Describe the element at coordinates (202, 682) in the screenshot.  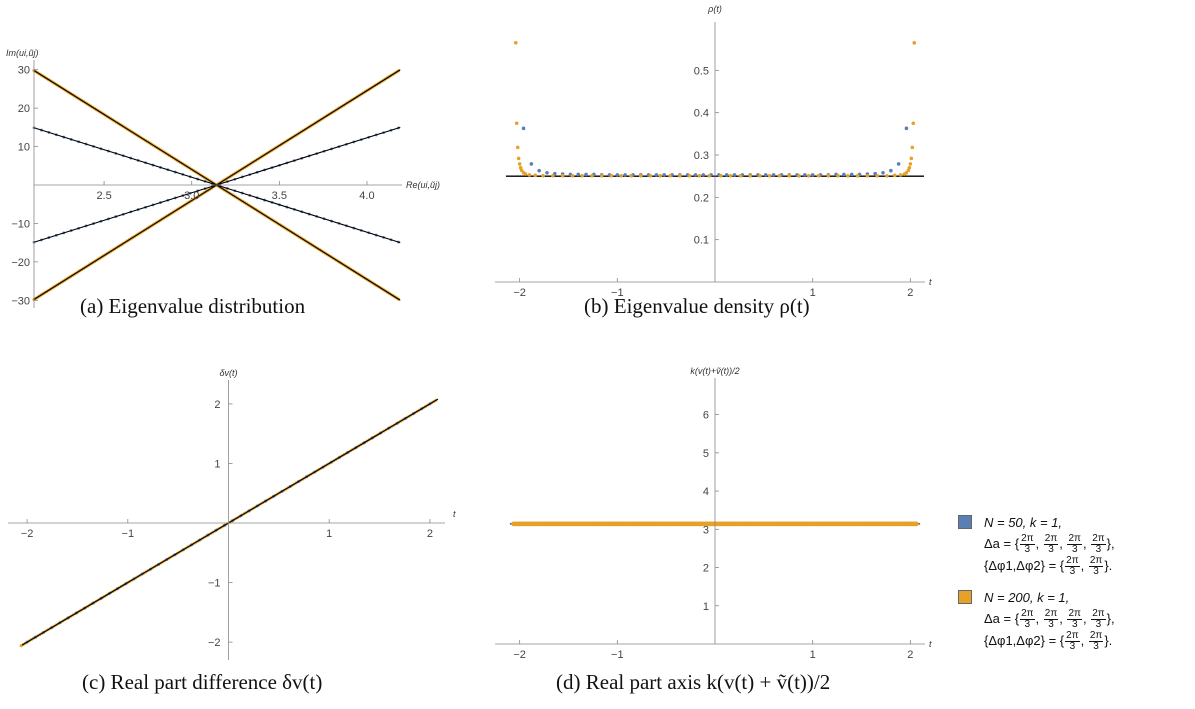
I see `caption-c: (c) Real part difference δv(t)` at that location.